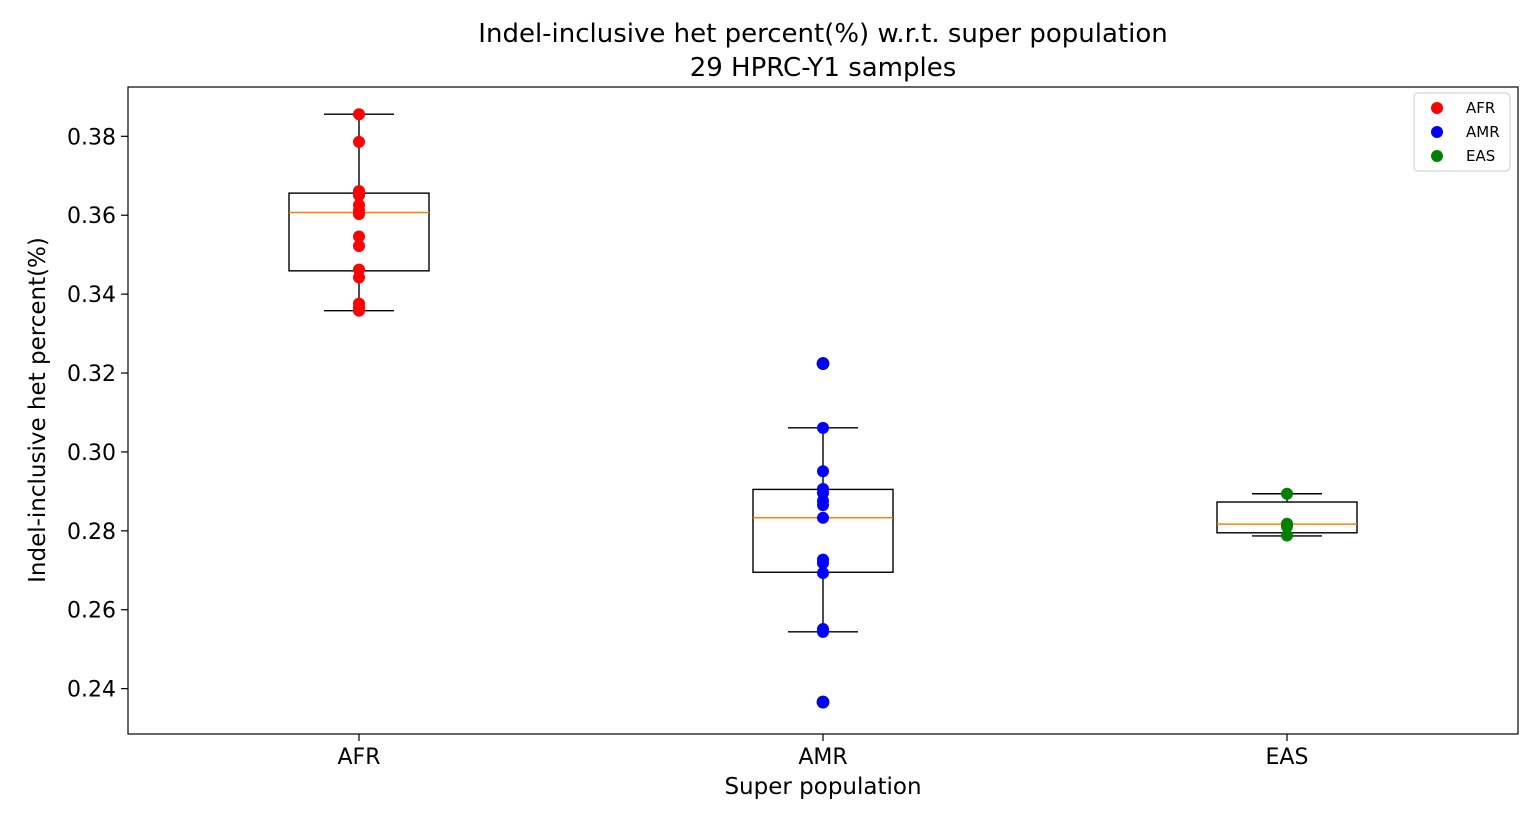  Describe the element at coordinates (91, 453) in the screenshot. I see `y-tick-label: 0.30` at that location.